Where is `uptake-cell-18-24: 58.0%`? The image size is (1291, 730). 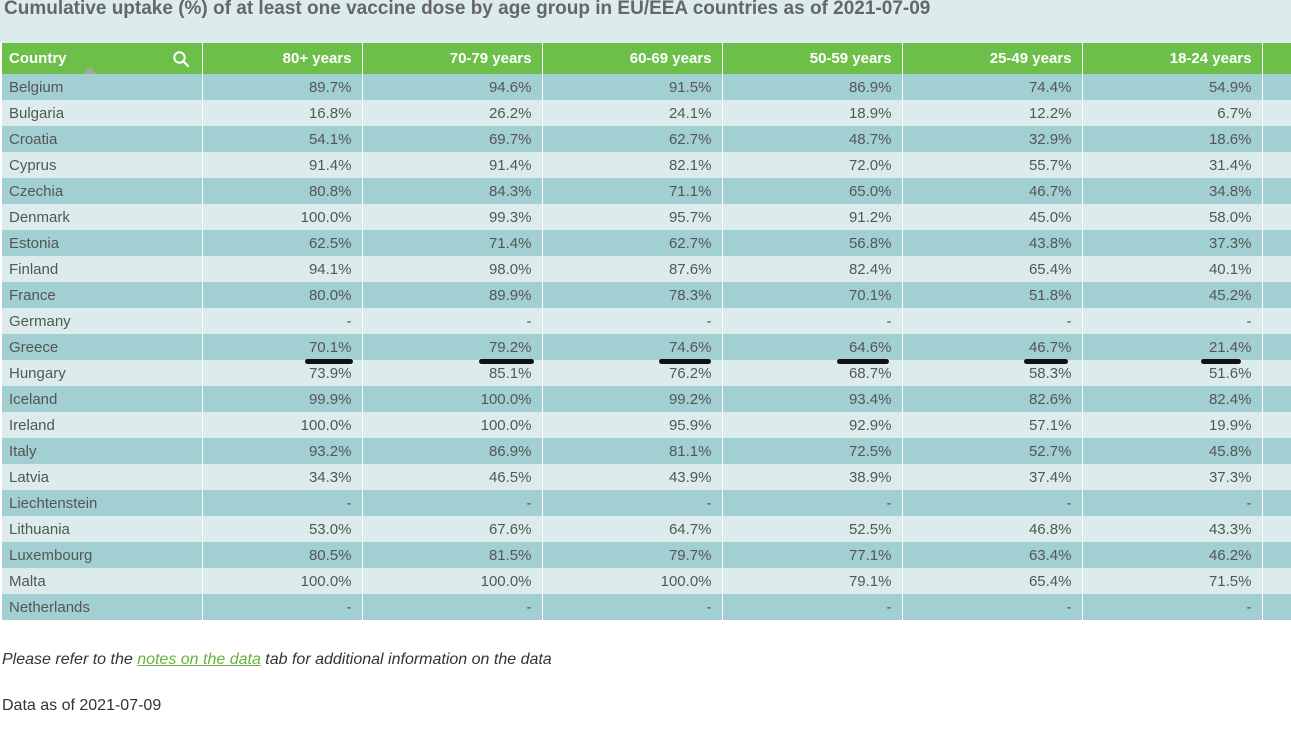 uptake-cell-18-24: 58.0% is located at coordinates (1172, 217).